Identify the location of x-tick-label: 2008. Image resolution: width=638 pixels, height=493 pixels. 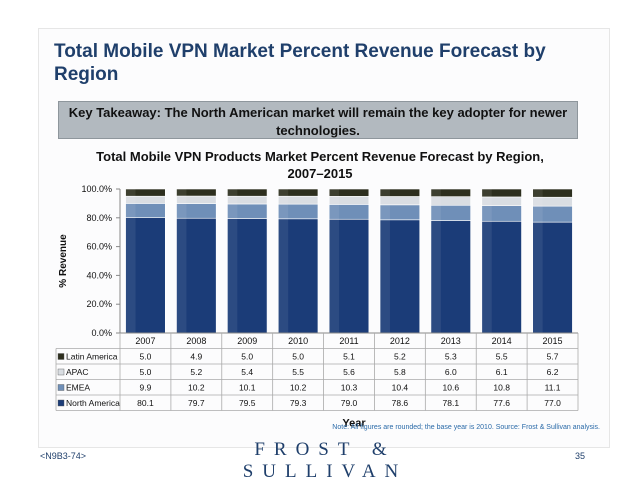
(196, 341).